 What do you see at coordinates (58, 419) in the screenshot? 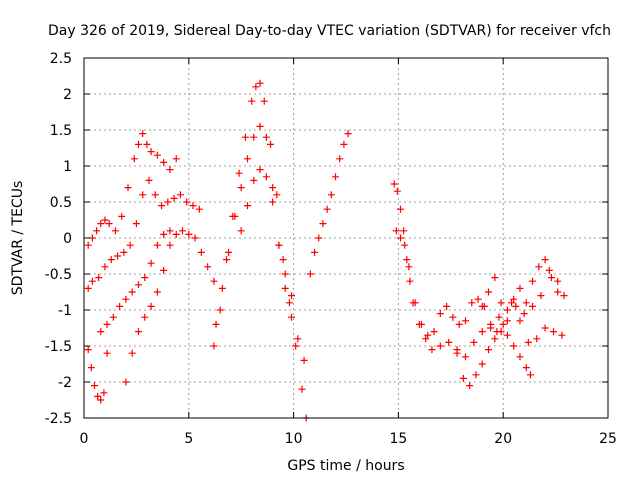
I see `y-tick-label: -2.5` at bounding box center [58, 419].